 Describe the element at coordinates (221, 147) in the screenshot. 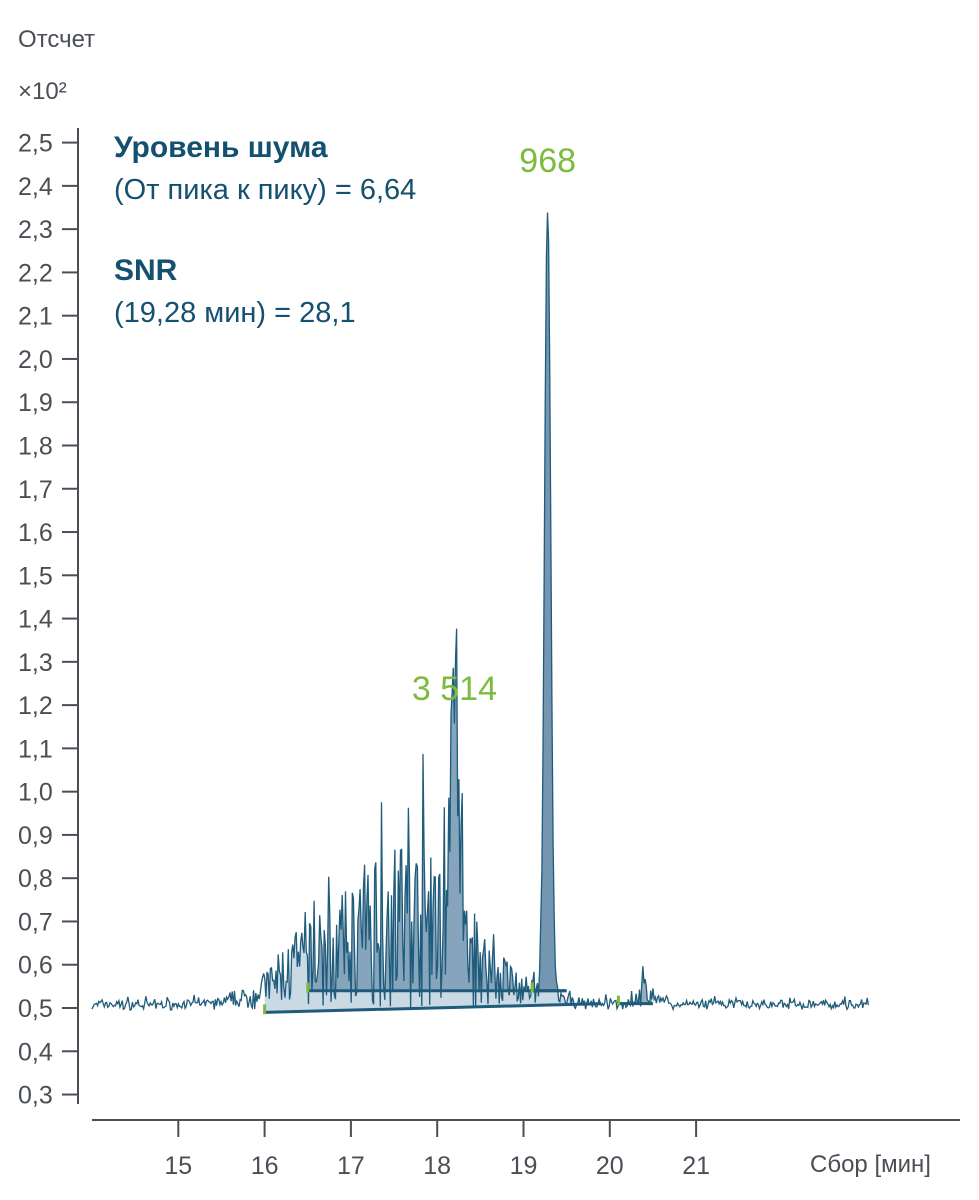

I see `noise-title: Уровень шума` at that location.